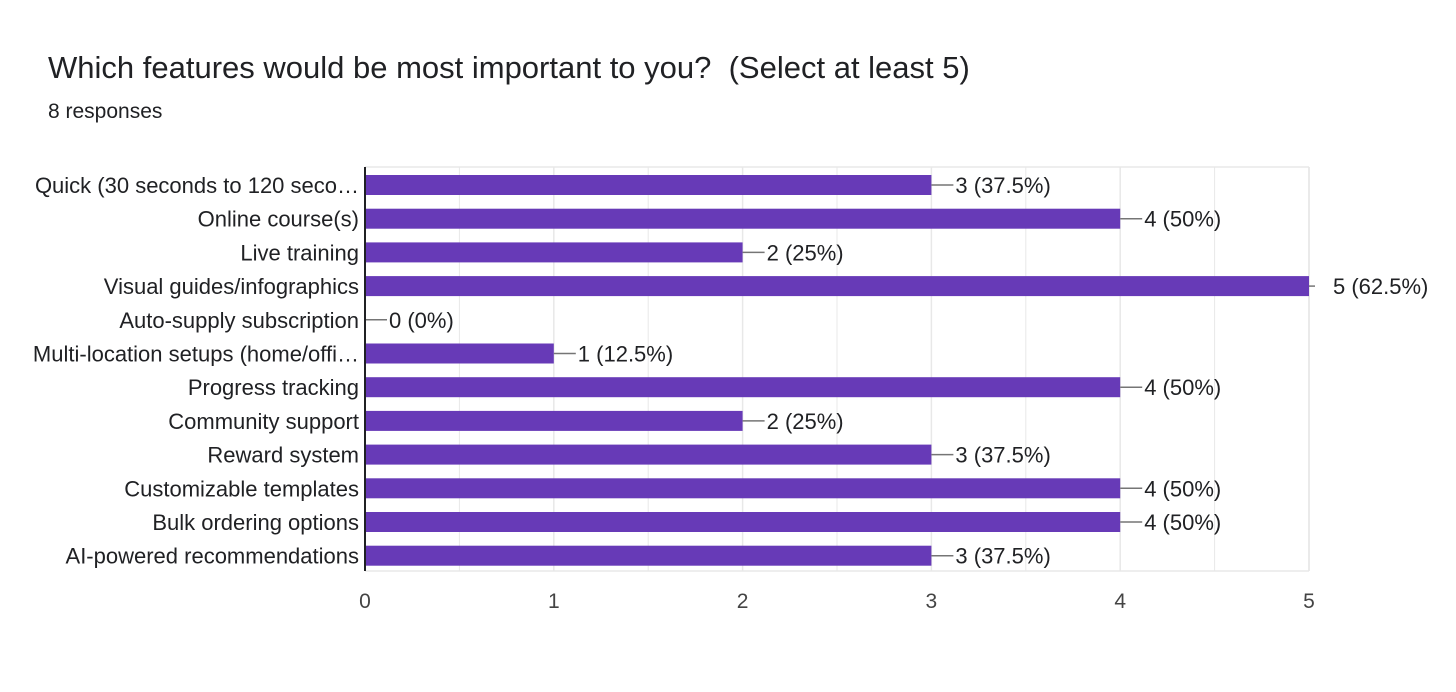 The height and width of the screenshot is (692, 1456). I want to click on category-label: Community support, so click(263, 421).